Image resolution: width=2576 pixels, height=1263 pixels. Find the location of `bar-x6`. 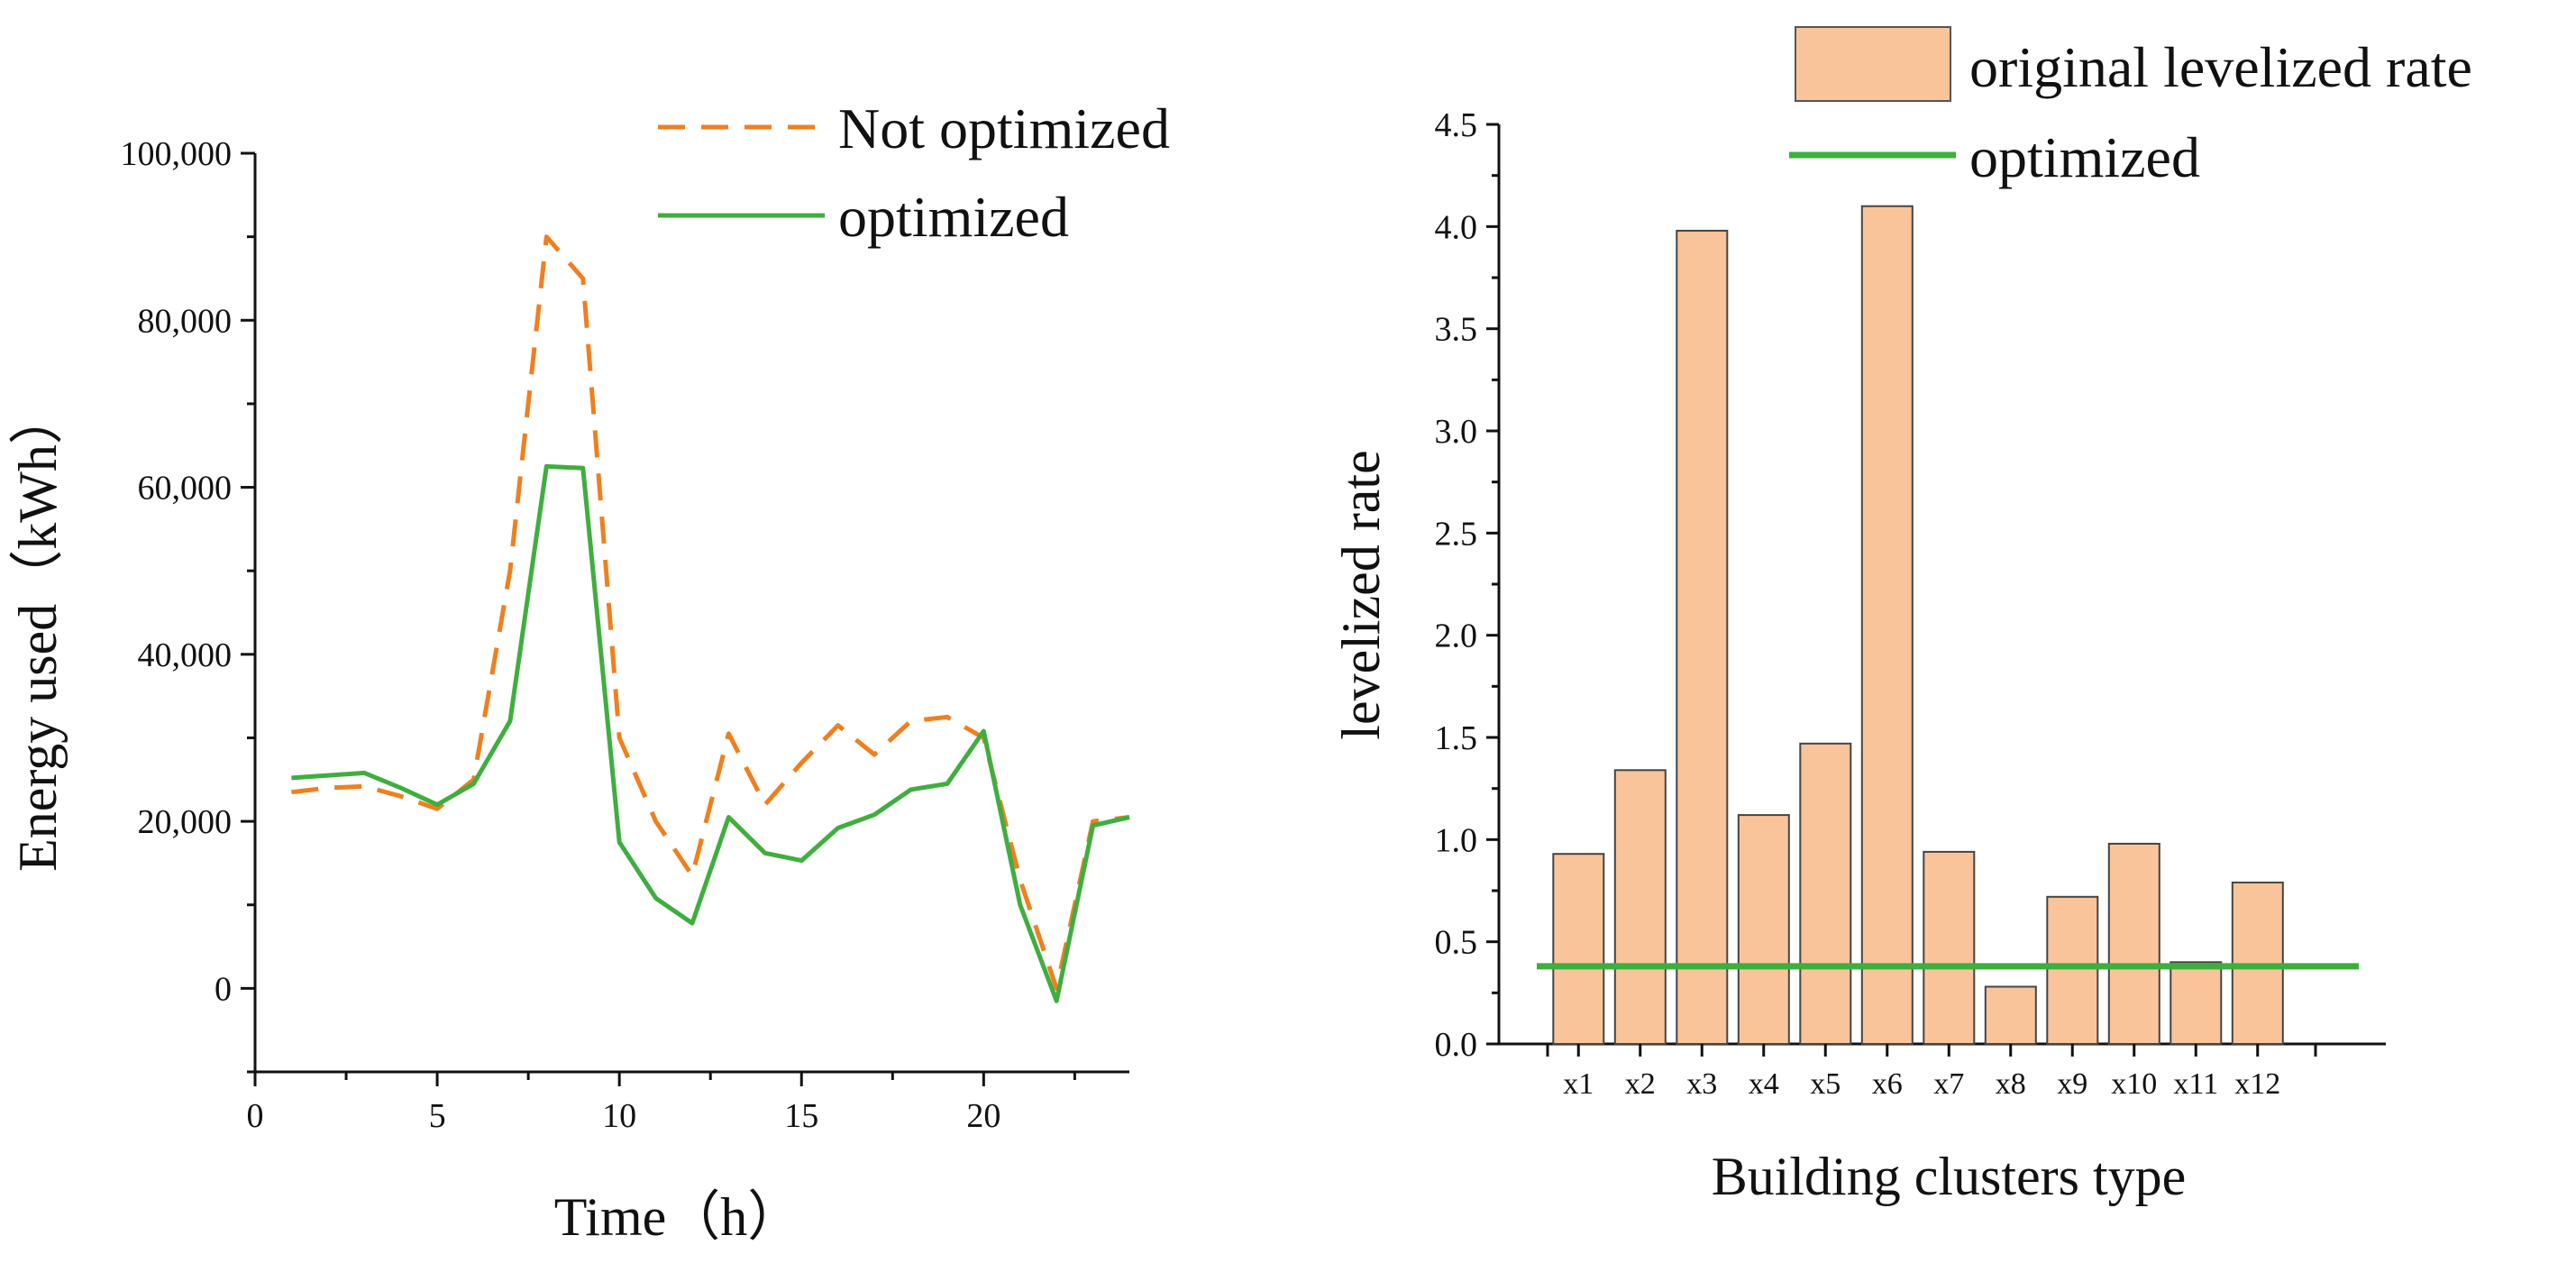

bar-x6 is located at coordinates (1887, 625).